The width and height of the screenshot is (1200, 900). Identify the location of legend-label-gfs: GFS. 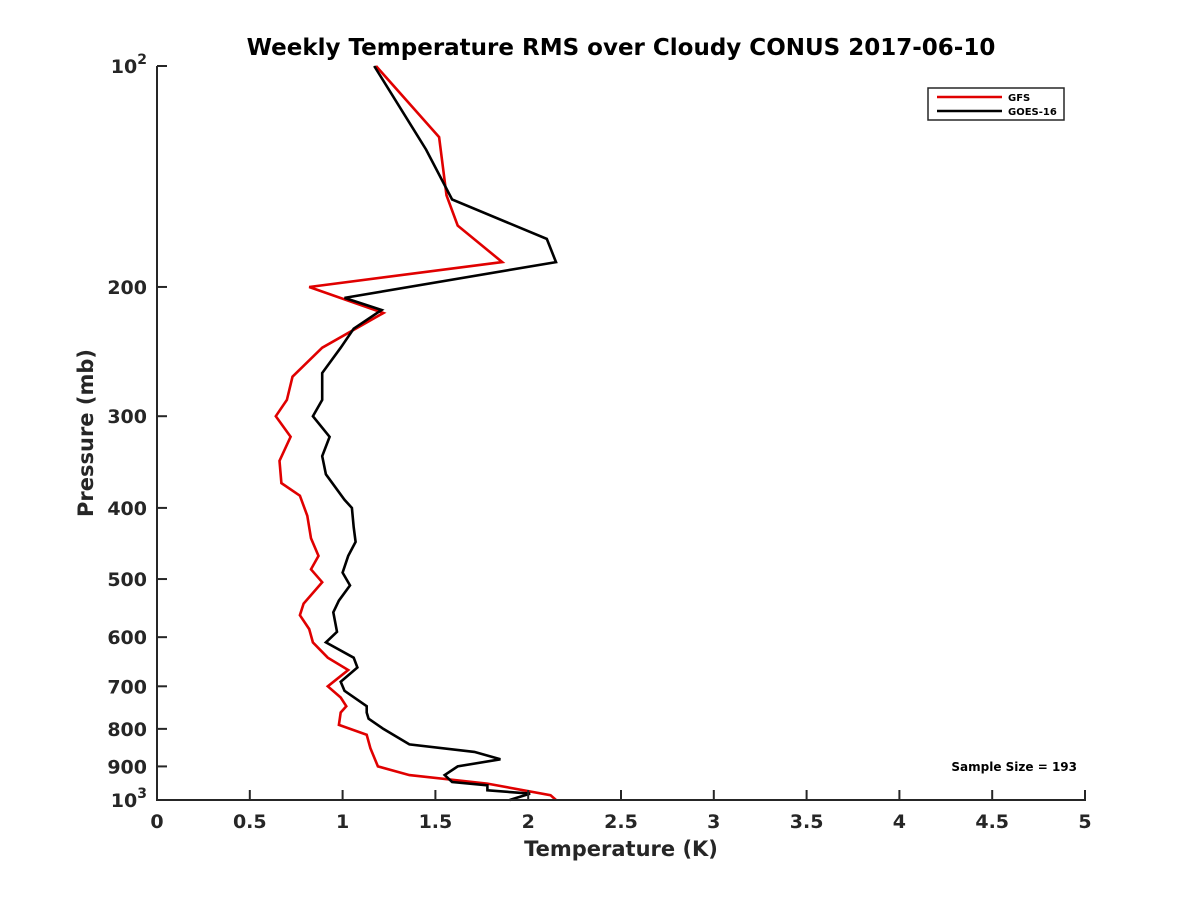
(1019, 98).